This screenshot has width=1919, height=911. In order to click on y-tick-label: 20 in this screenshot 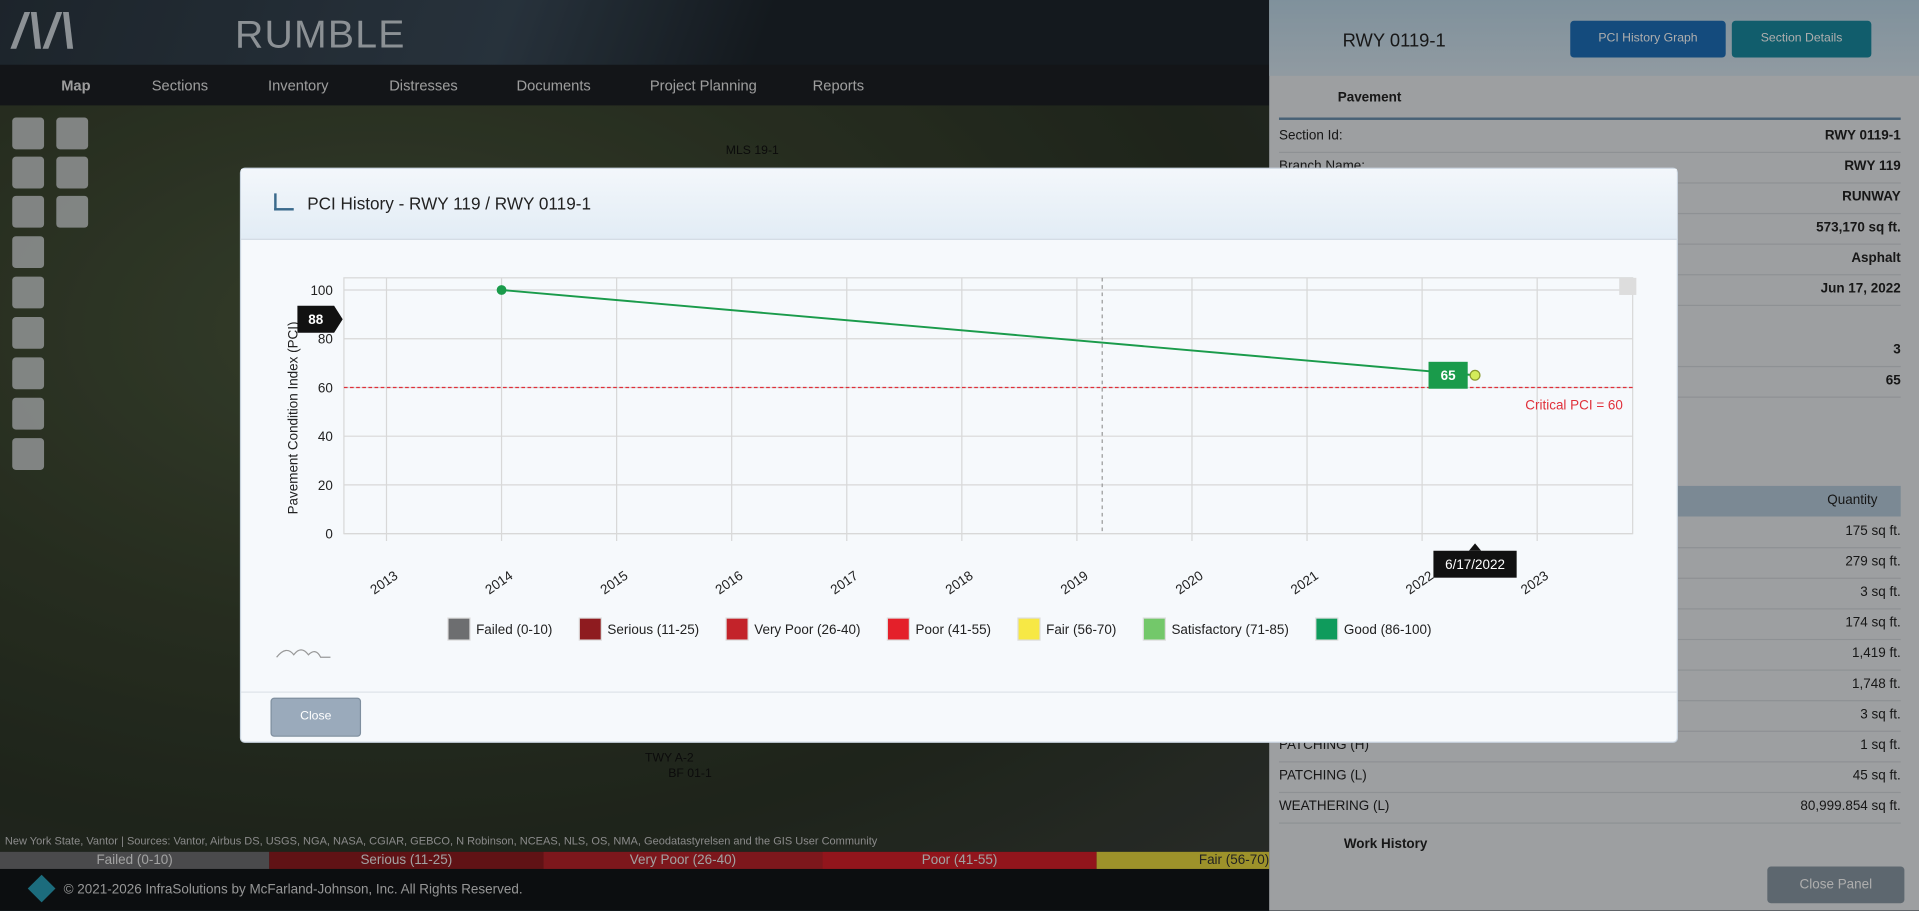, I will do `click(325, 485)`.